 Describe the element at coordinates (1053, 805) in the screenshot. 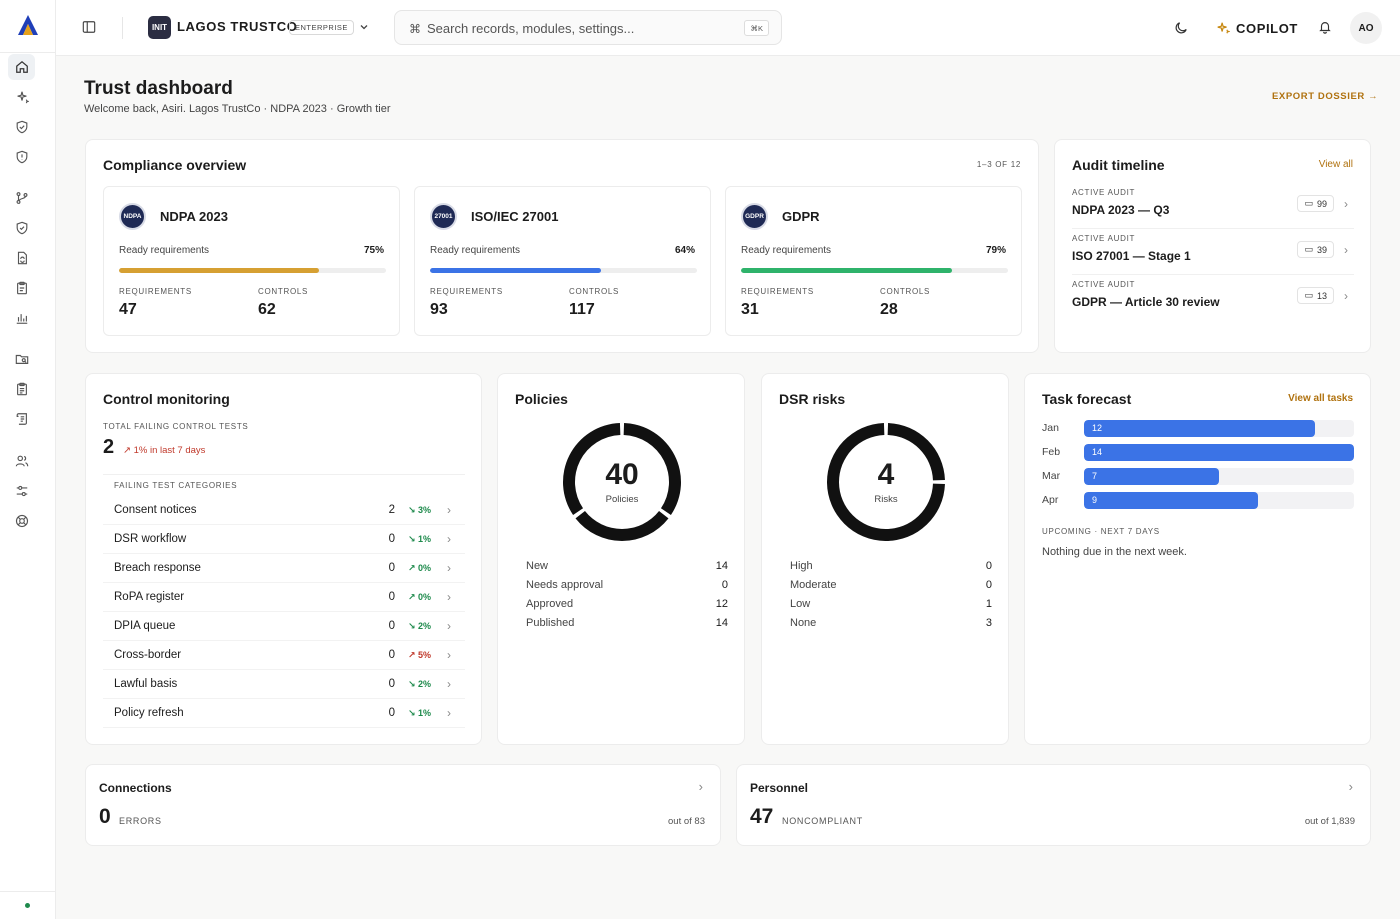

I see `personnel-card: Personnel › 47 NONCOMPLIANT out of 1,839` at that location.